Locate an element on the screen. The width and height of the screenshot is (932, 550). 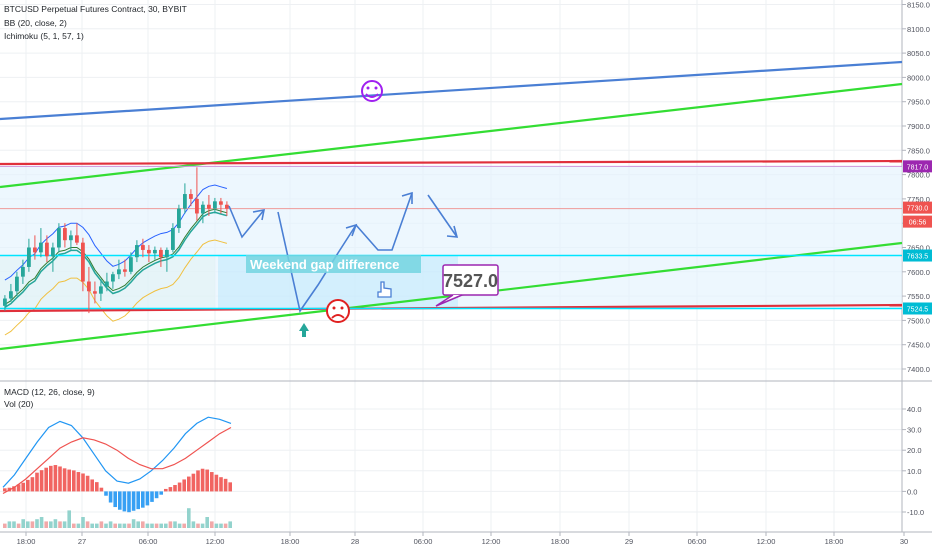
price-tick-label: 7800.0 is located at coordinates (918, 175).